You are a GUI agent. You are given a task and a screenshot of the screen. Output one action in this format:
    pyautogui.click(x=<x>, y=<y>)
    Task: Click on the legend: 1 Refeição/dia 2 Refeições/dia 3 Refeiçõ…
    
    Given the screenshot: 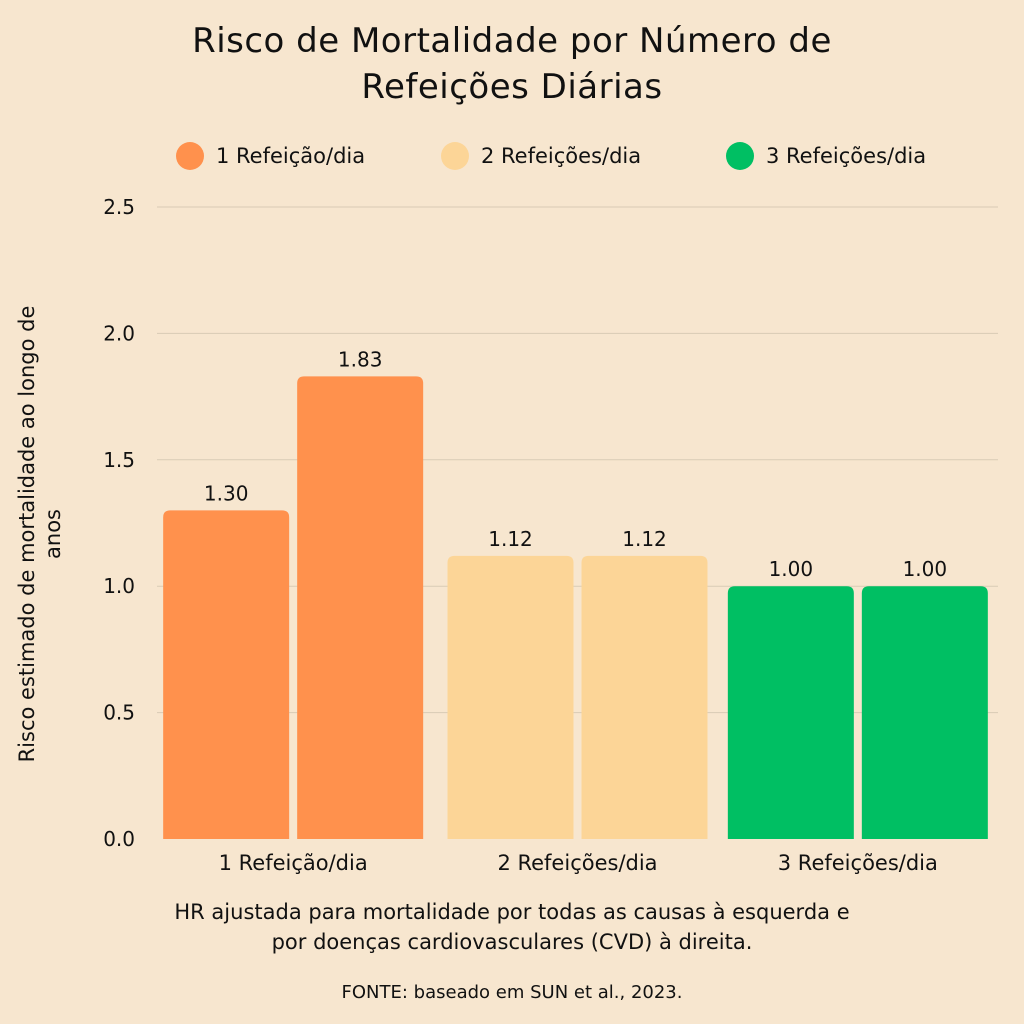 What is the action you would take?
    pyautogui.click(x=512, y=159)
    